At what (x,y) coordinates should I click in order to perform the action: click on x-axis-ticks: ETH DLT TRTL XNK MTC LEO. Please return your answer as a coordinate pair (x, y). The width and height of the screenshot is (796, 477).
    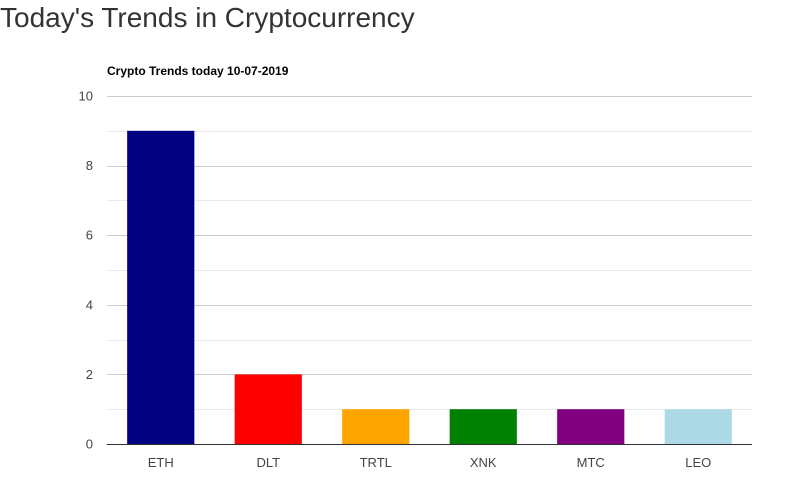
    Looking at the image, I should click on (430, 462).